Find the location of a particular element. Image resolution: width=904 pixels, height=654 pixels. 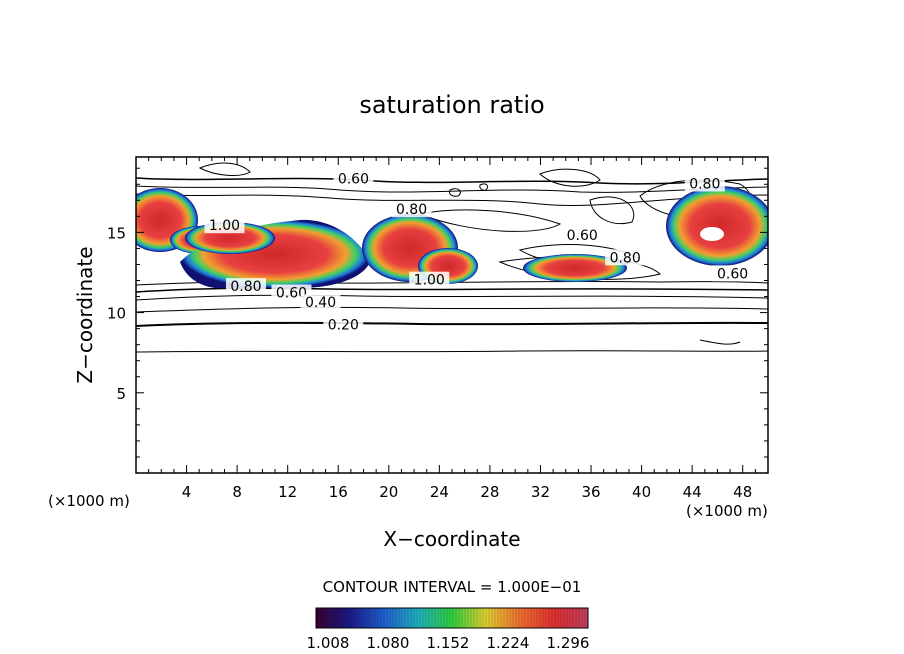

x-tick-label: 44 is located at coordinates (692, 492).